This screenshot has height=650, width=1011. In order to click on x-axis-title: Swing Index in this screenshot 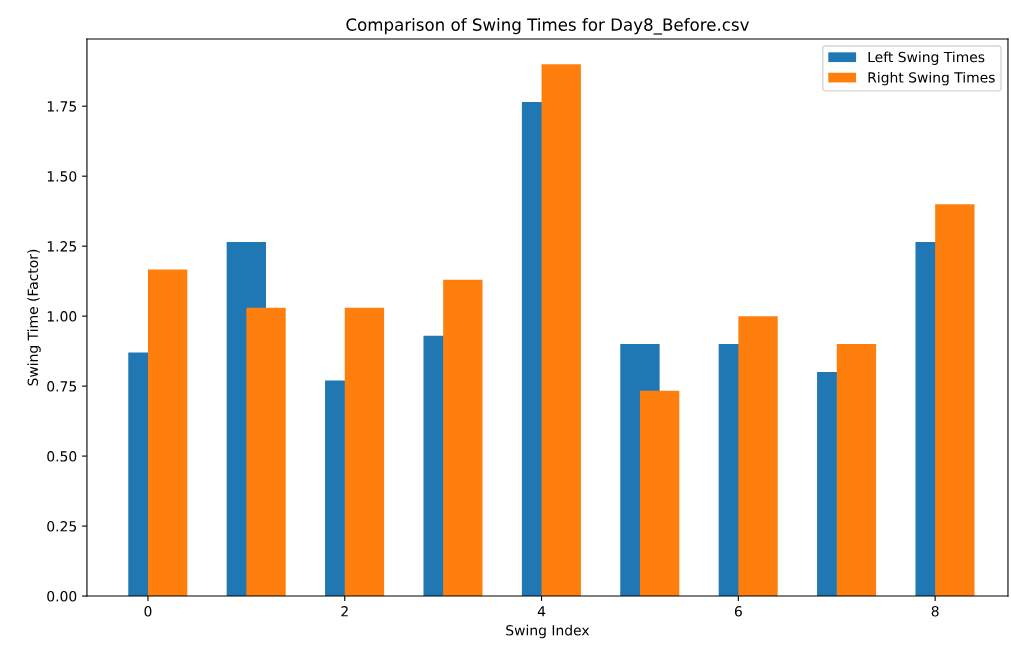, I will do `click(548, 631)`.